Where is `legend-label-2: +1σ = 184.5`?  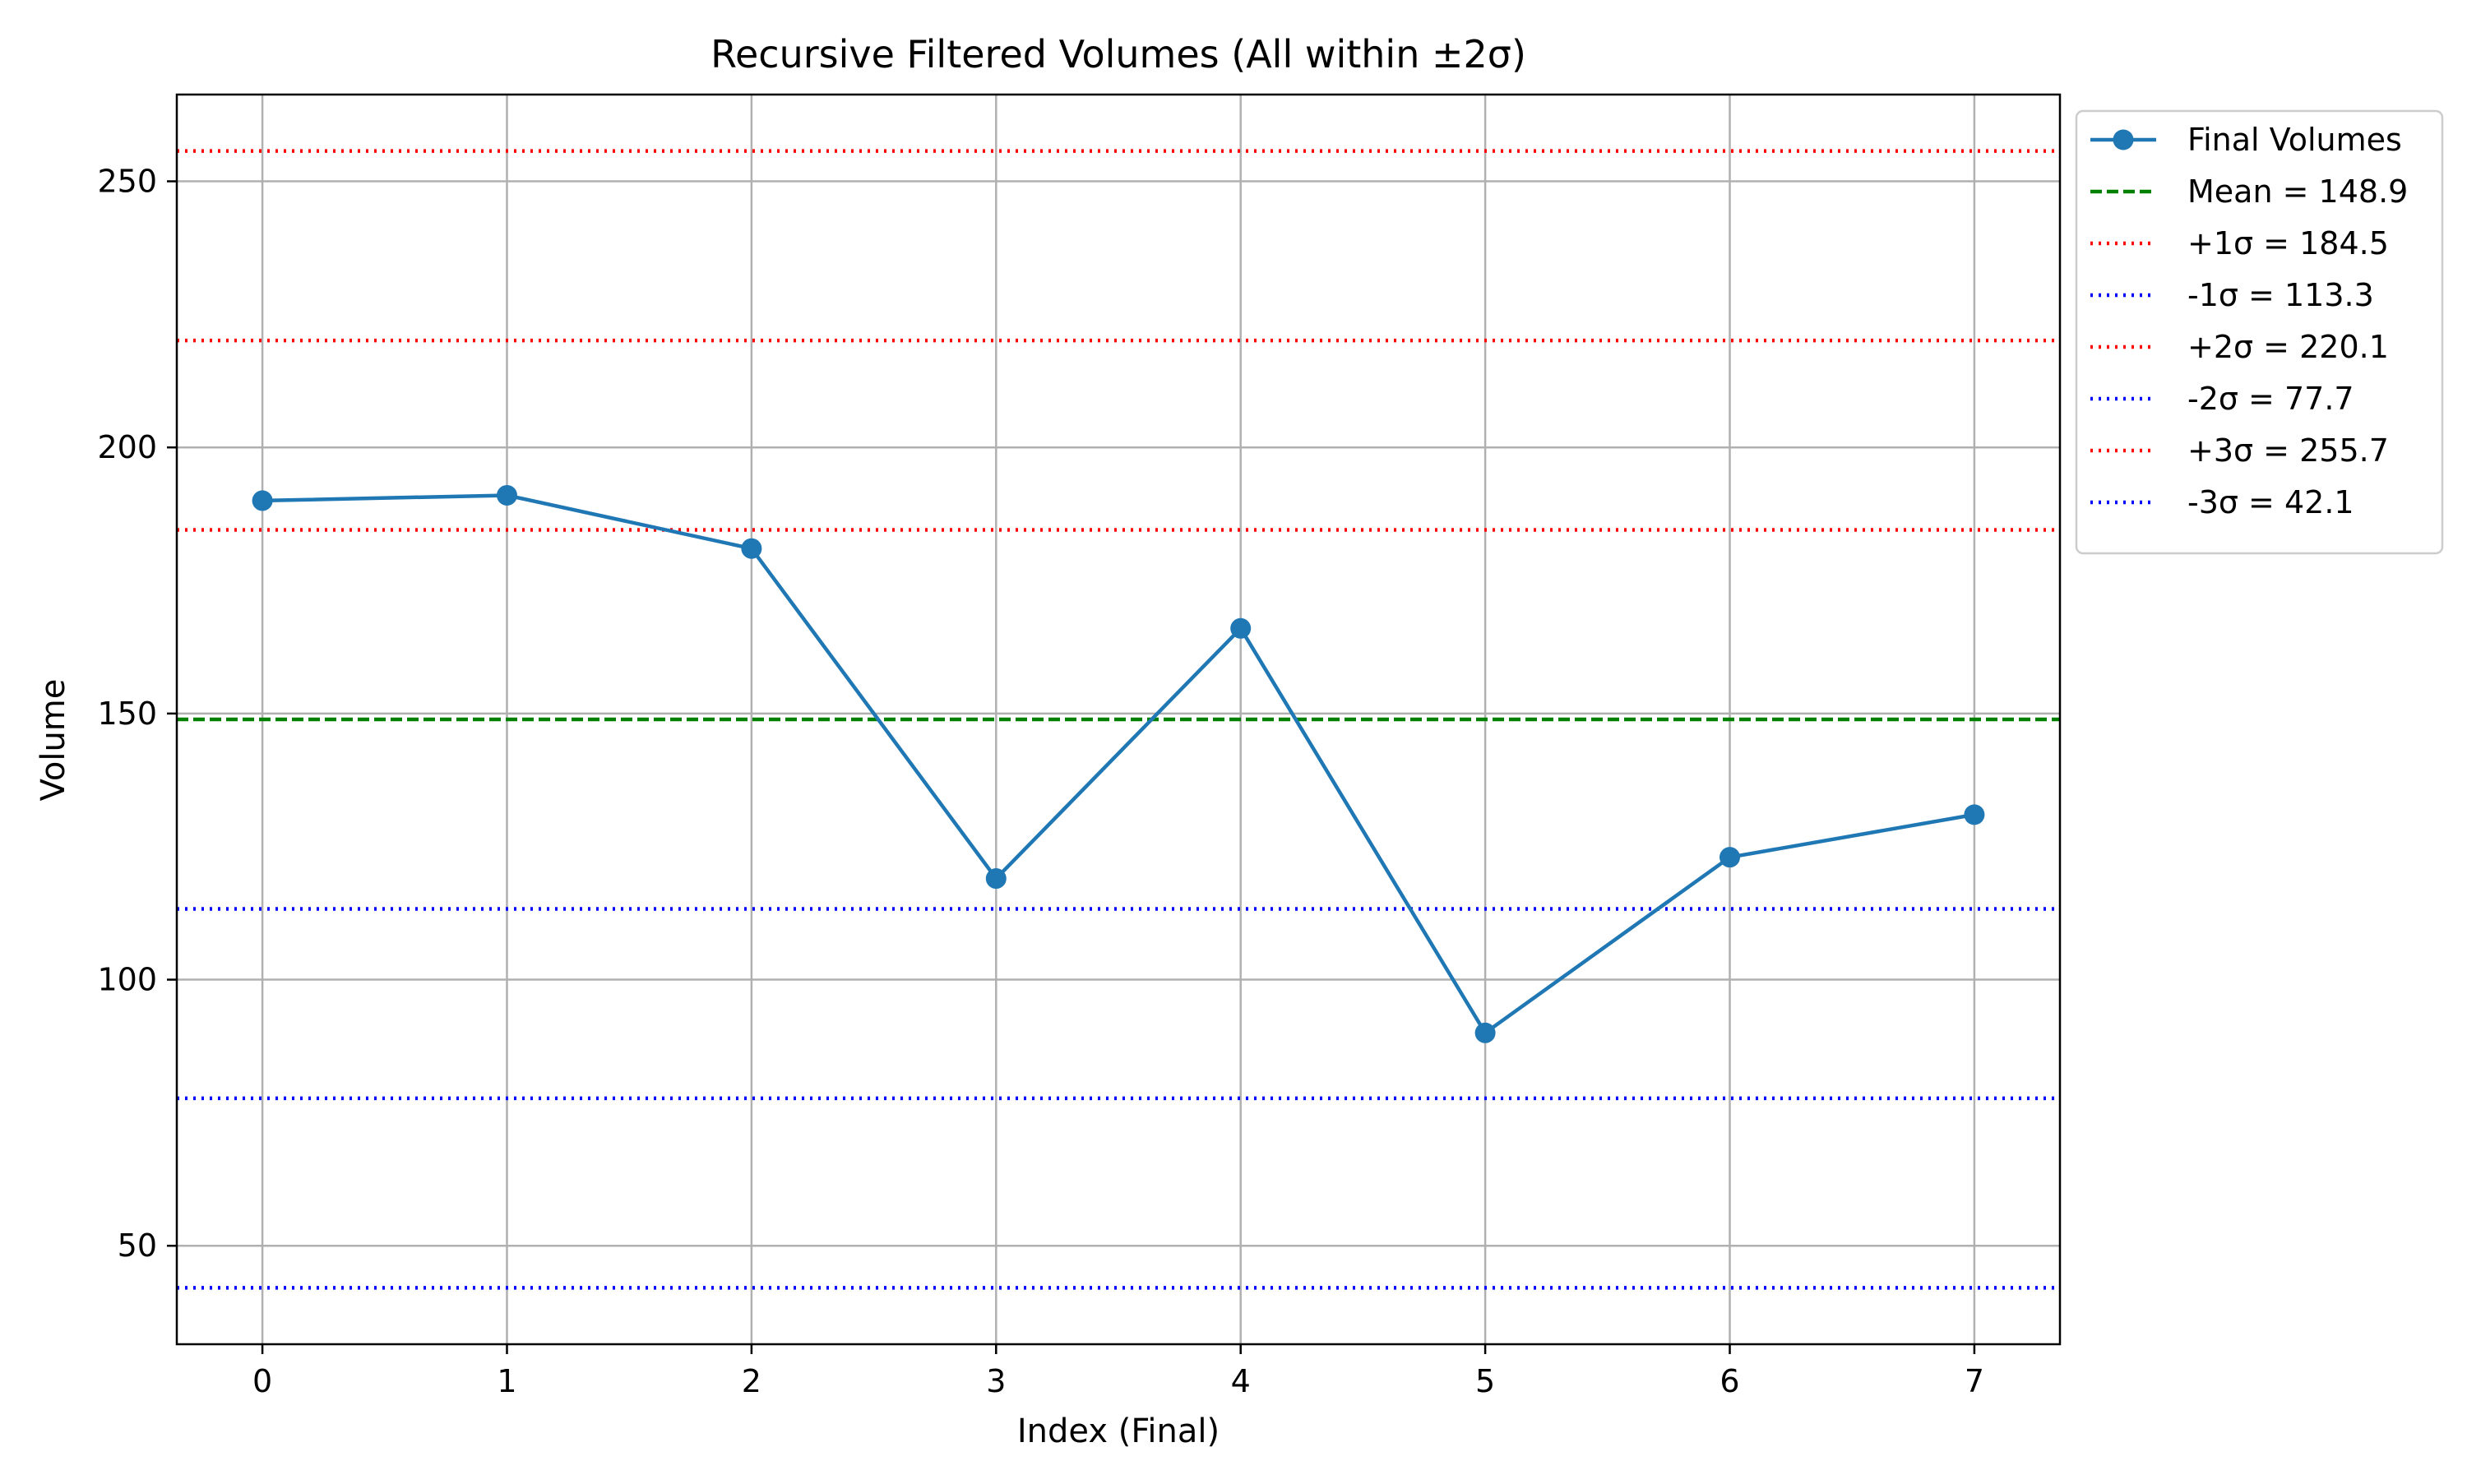
legend-label-2: +1σ = 184.5 is located at coordinates (2288, 243).